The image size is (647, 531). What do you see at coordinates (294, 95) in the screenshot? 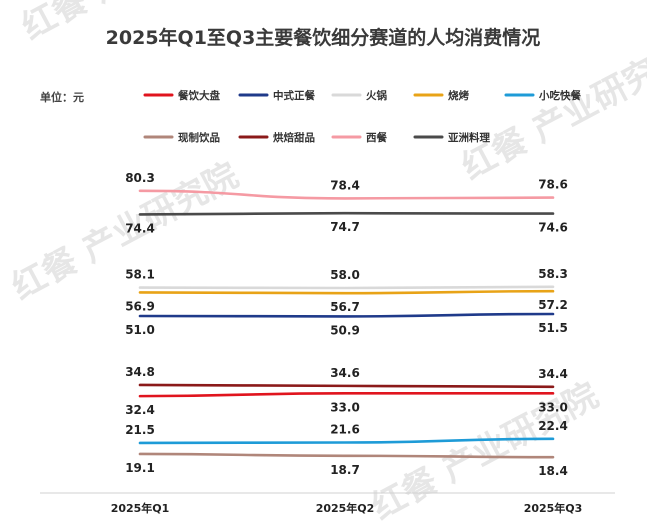
I see `legend-label: 中式正餐` at bounding box center [294, 95].